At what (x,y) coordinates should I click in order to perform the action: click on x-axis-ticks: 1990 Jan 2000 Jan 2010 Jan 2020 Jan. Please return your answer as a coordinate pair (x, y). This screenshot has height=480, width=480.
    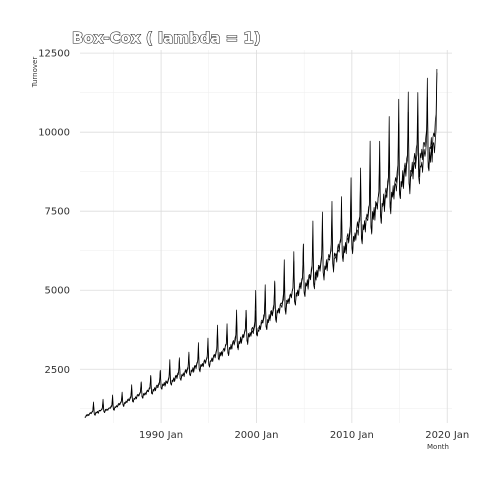
    Looking at the image, I should click on (304, 435).